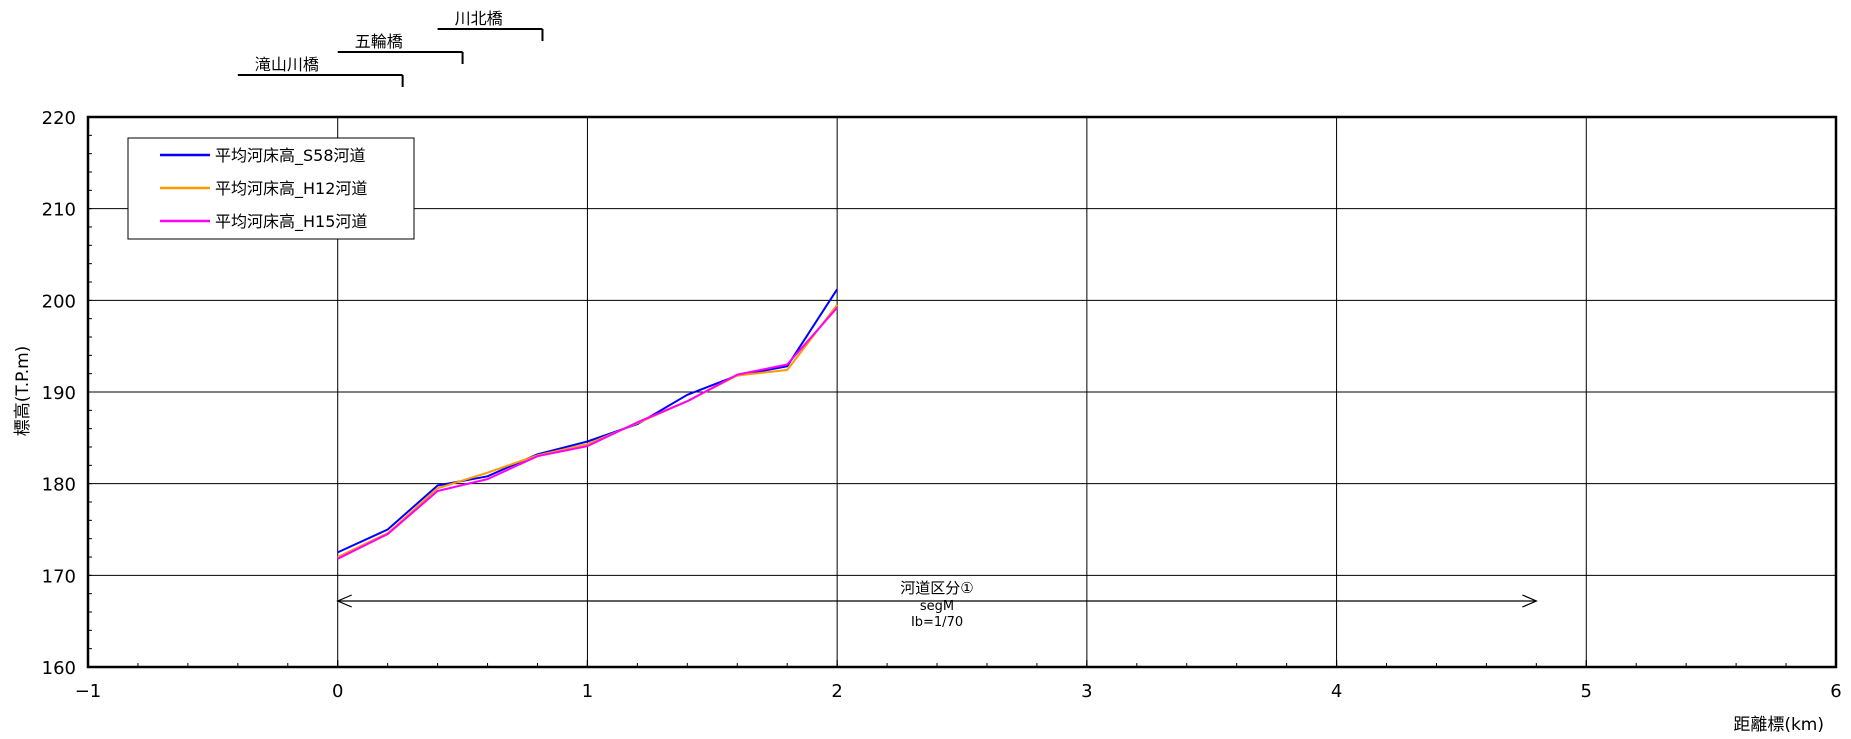 This screenshot has width=1851, height=739. I want to click on legend: 平均河床高_S58河道 平均河床高_H12河道 平均河床高_H15河道, so click(271, 188).